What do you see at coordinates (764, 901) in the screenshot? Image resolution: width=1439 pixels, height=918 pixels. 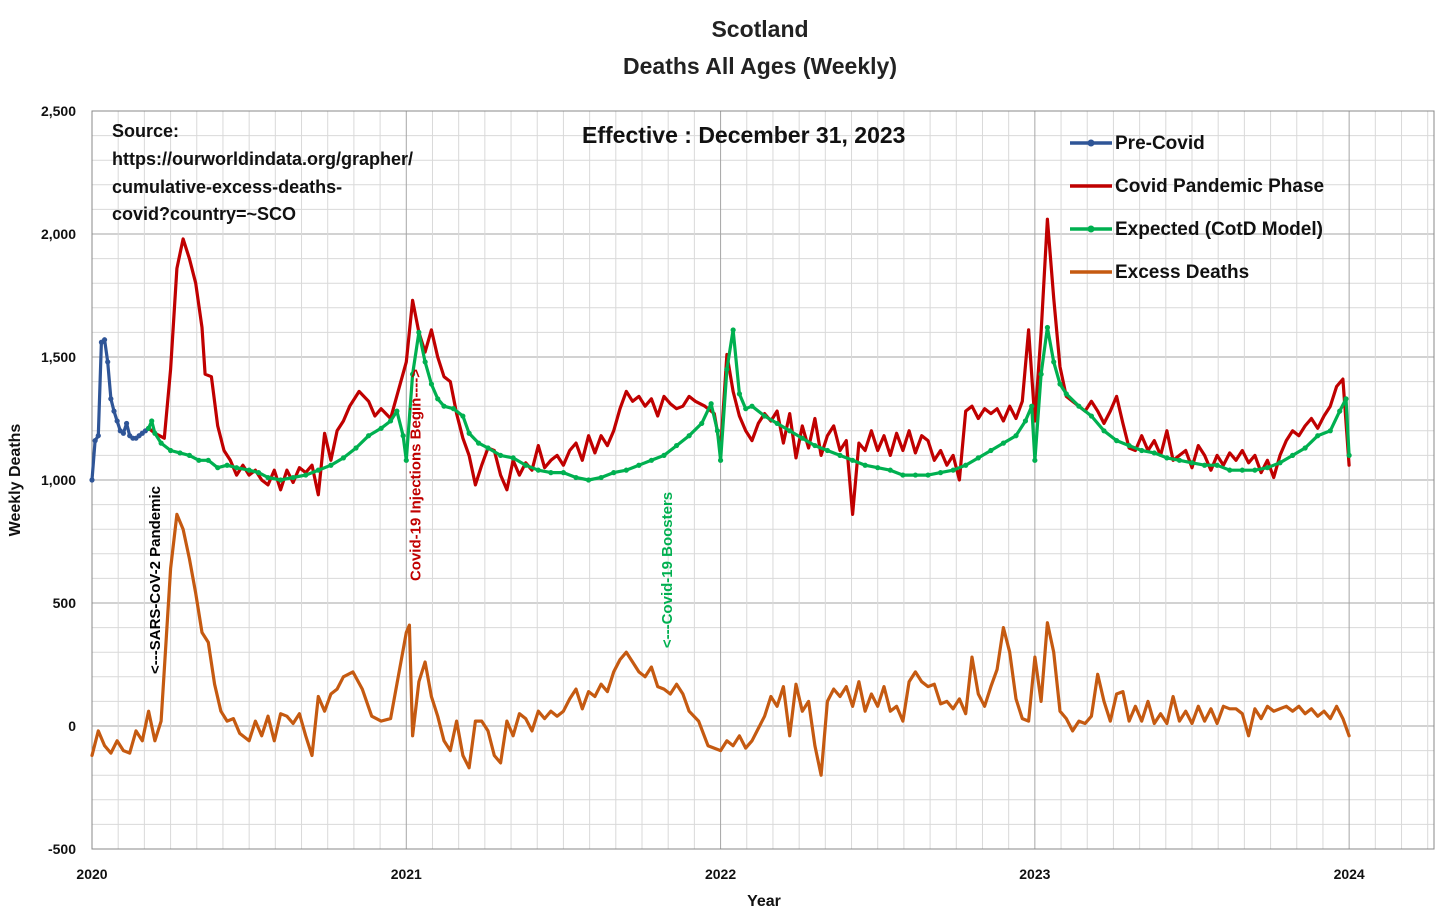 I see `x-axis-title: Year` at bounding box center [764, 901].